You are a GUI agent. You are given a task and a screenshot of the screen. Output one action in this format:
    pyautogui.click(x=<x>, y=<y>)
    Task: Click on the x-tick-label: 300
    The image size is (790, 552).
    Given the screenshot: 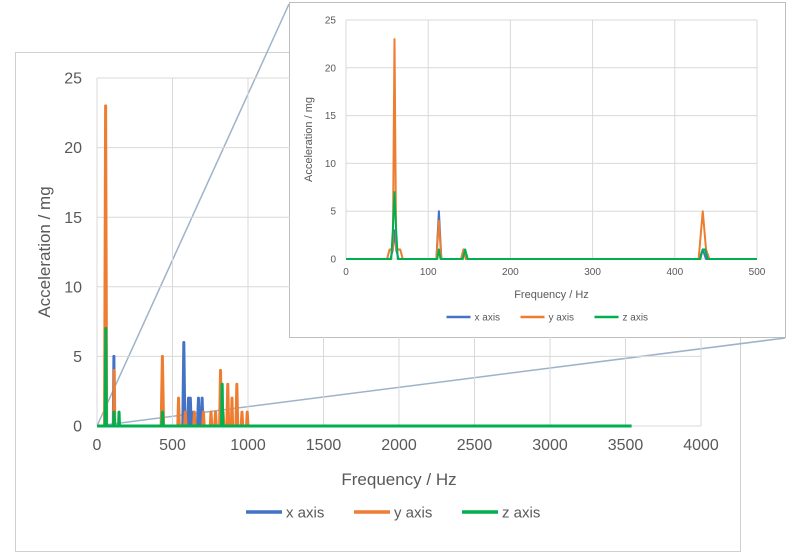 What is the action you would take?
    pyautogui.click(x=592, y=272)
    